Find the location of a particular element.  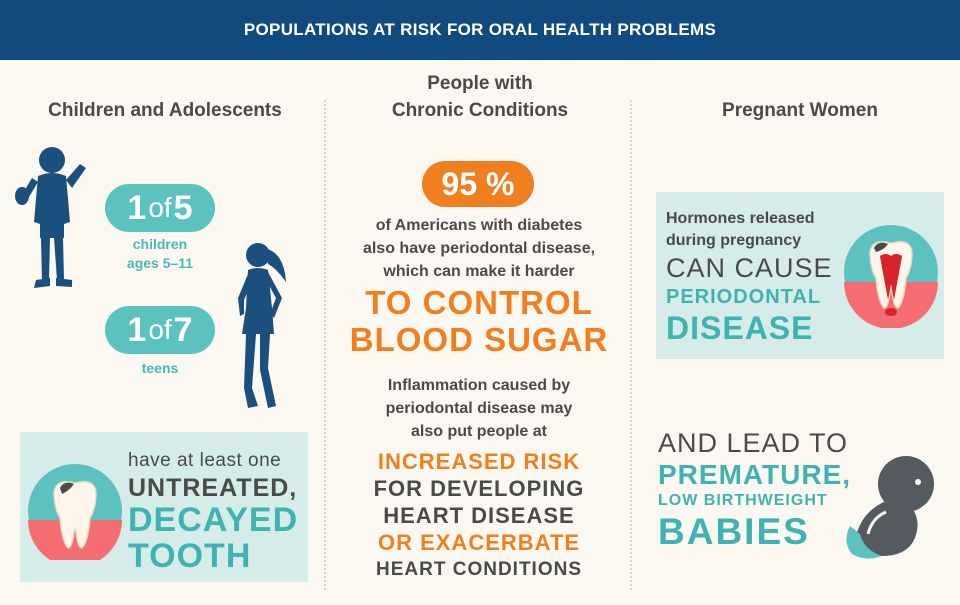

stat-children-num: 1 is located at coordinates (137, 207).